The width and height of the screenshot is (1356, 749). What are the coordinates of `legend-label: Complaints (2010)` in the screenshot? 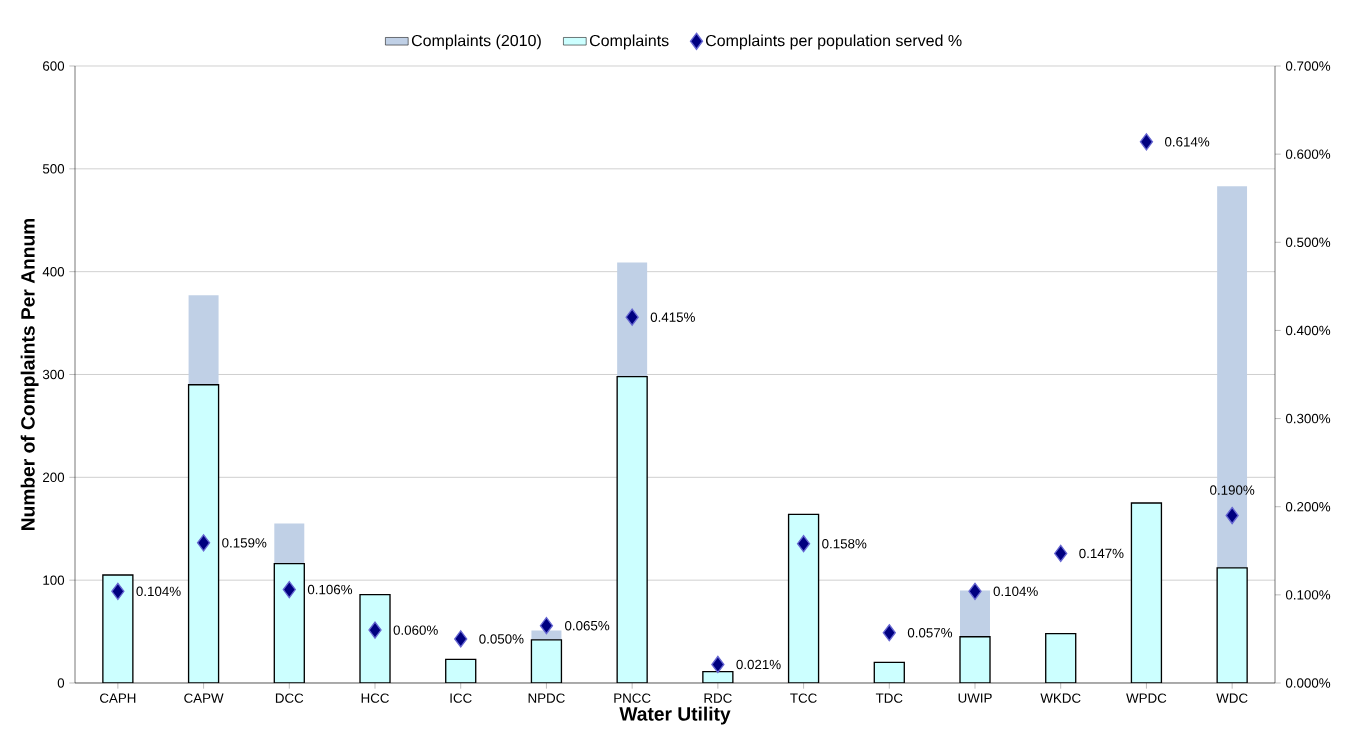 It's located at (476, 42).